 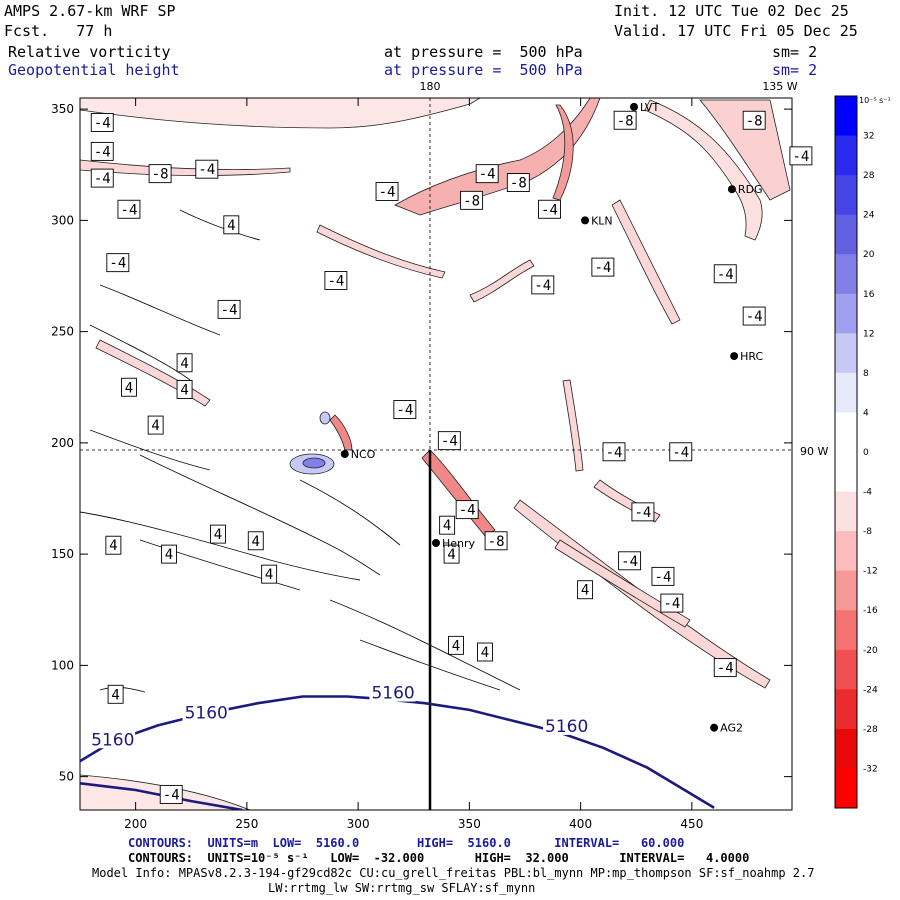 What do you see at coordinates (875, 100) in the screenshot?
I see `colorbar-unit-label: 10⁻⁵ s⁻¹` at bounding box center [875, 100].